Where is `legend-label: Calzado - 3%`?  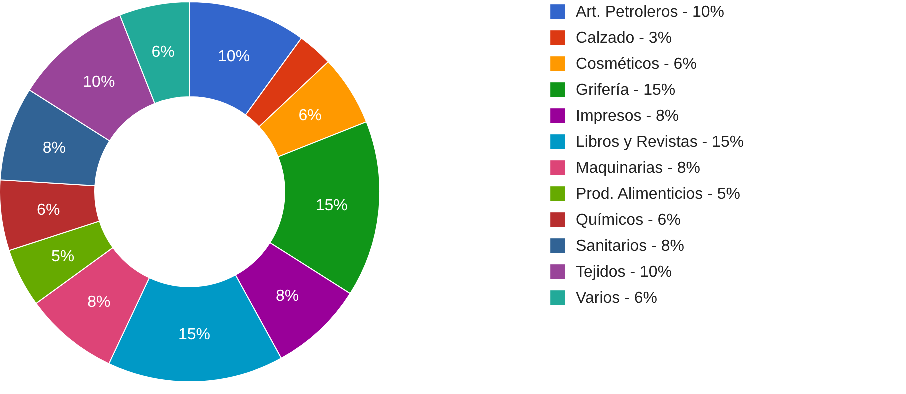 legend-label: Calzado - 3% is located at coordinates (624, 38).